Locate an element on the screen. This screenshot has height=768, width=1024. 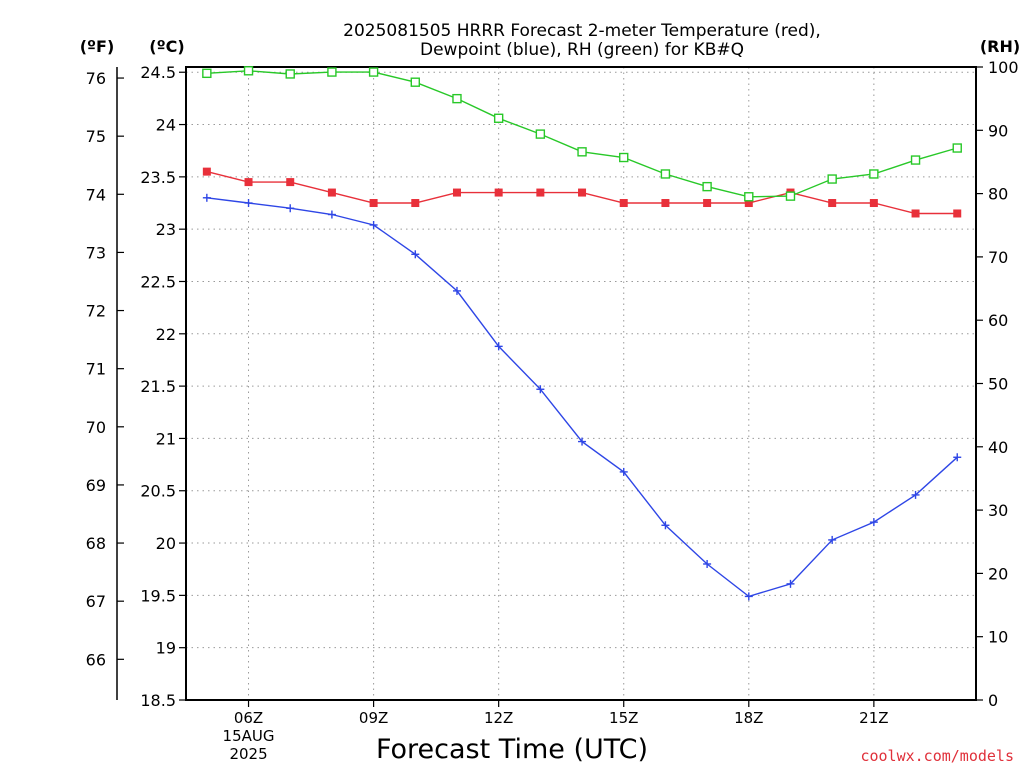
rh-tick-label: 20 is located at coordinates (998, 573).